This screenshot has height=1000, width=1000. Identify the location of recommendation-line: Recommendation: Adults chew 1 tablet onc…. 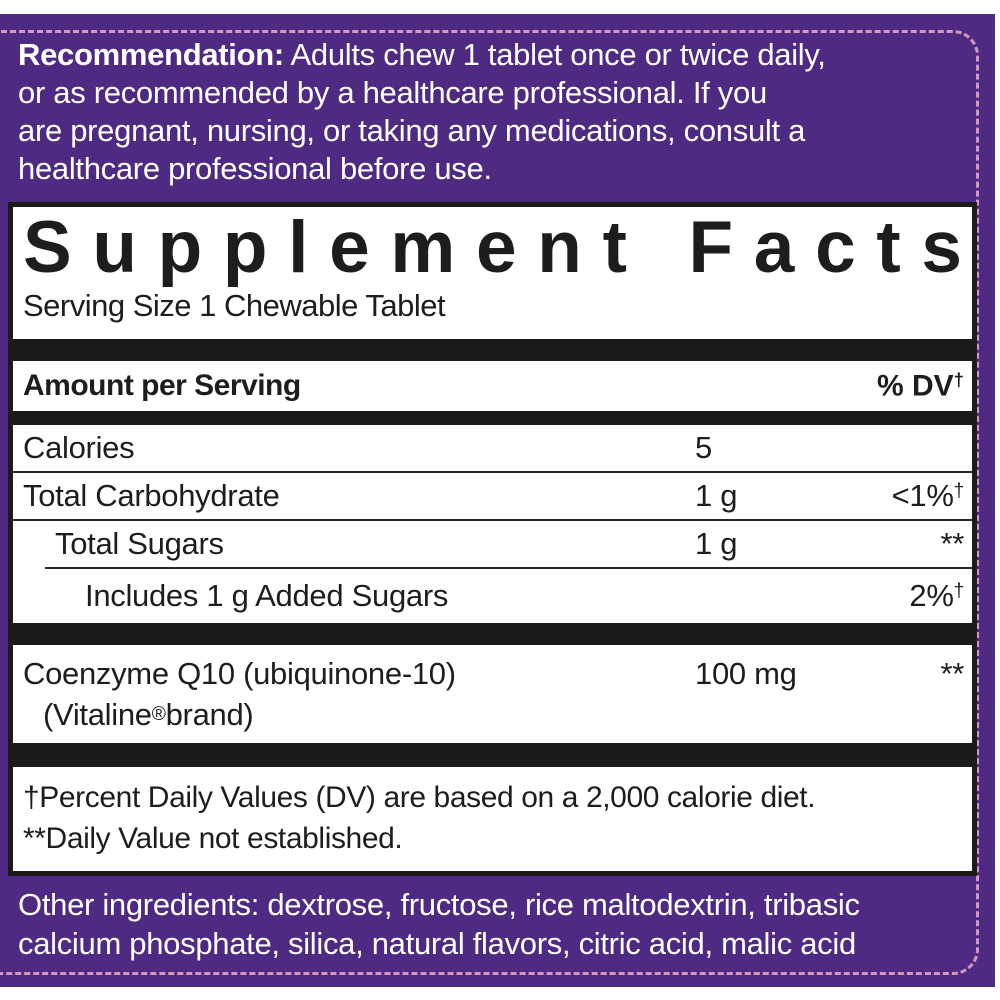
(486, 55).